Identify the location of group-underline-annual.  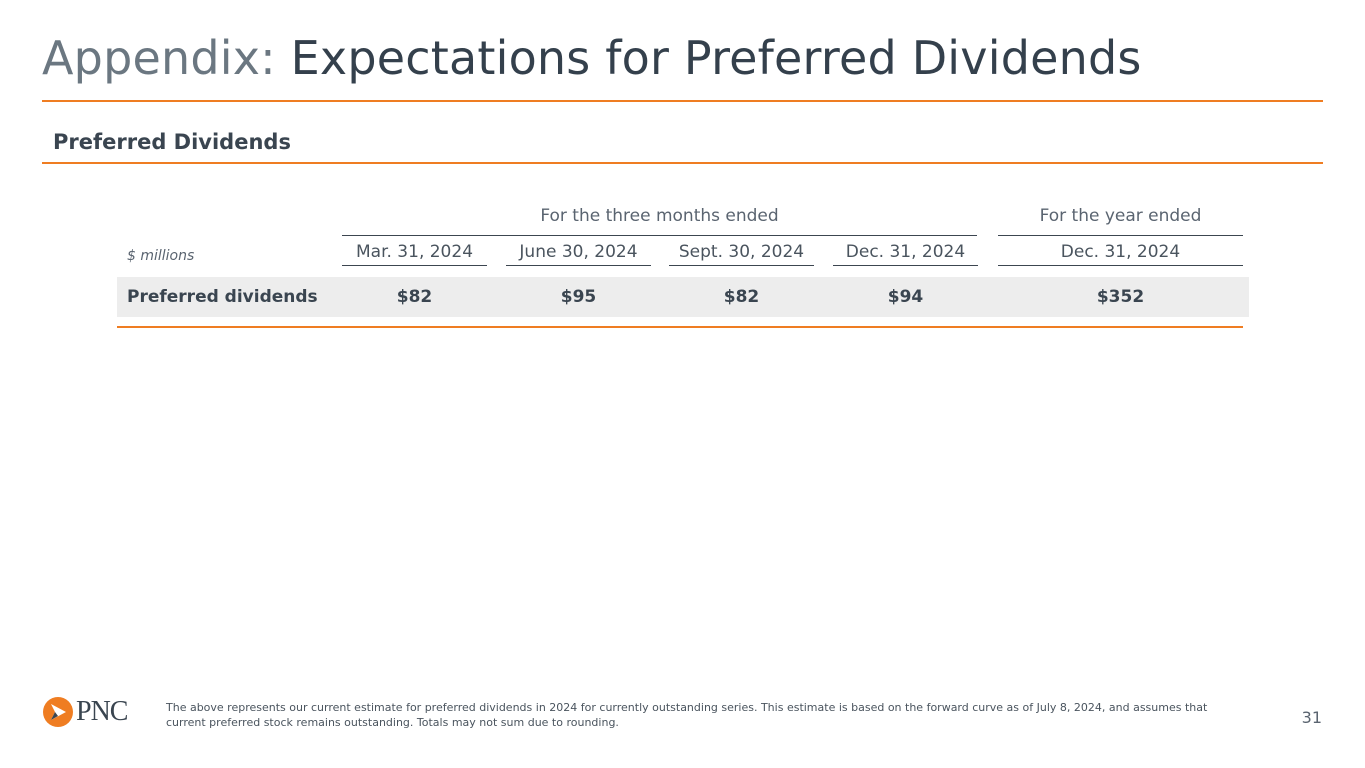
(1120, 235).